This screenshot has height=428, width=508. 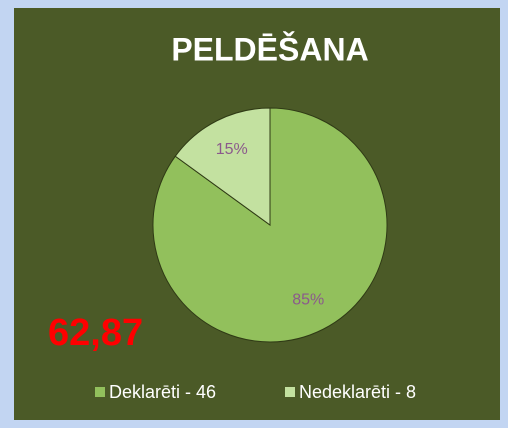 What do you see at coordinates (222, 166) in the screenshot?
I see `pie-slice` at bounding box center [222, 166].